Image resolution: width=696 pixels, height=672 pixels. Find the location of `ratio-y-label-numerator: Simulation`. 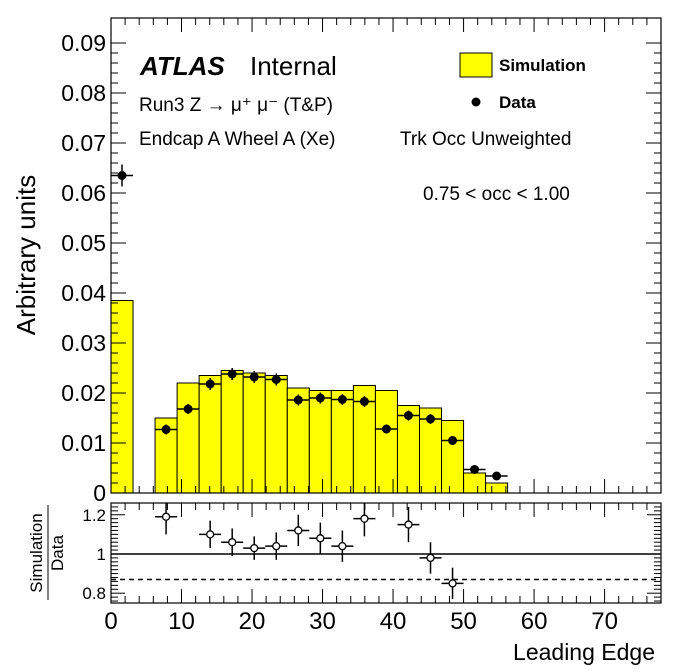

ratio-y-label-numerator: Simulation is located at coordinates (36, 552).